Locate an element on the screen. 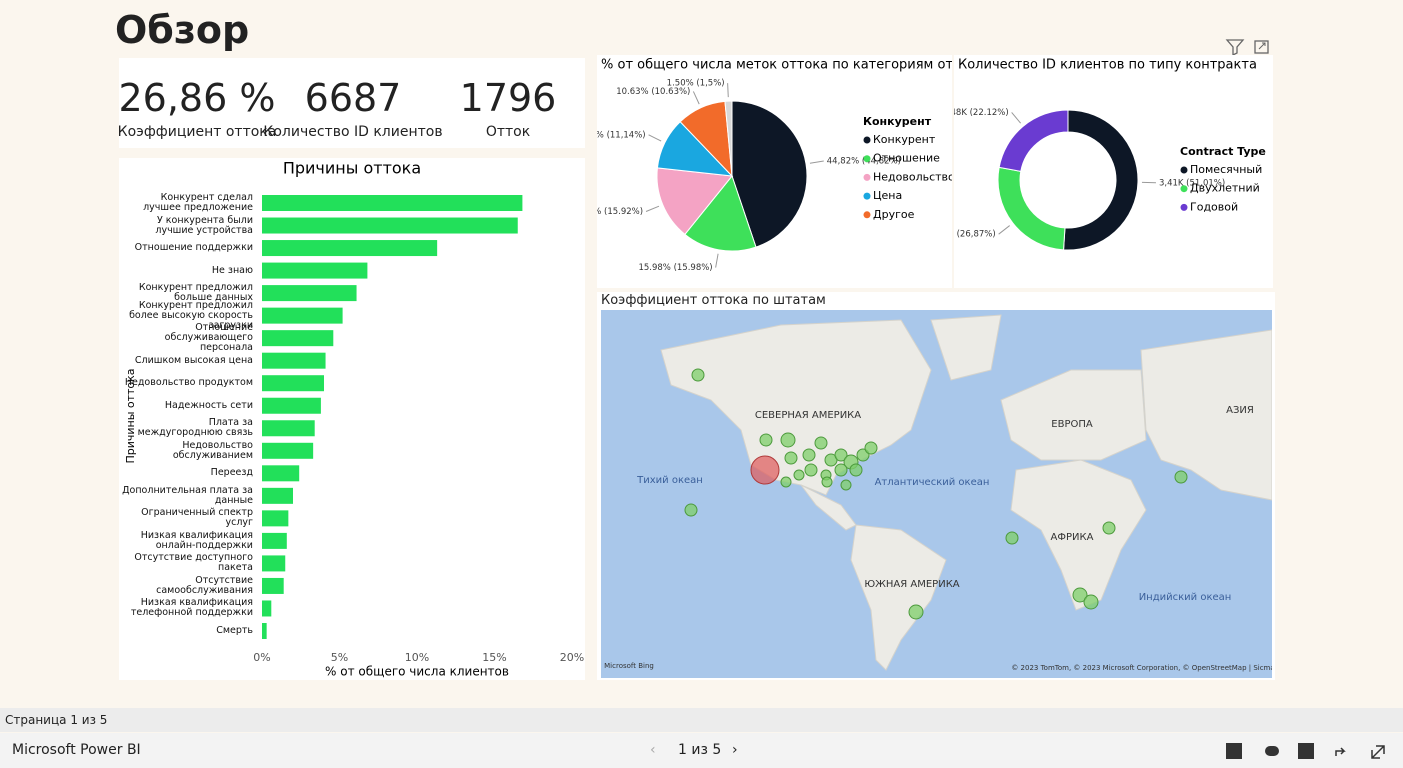 This screenshot has width=1403, height=768. x-tick-label: 0% is located at coordinates (261, 657).